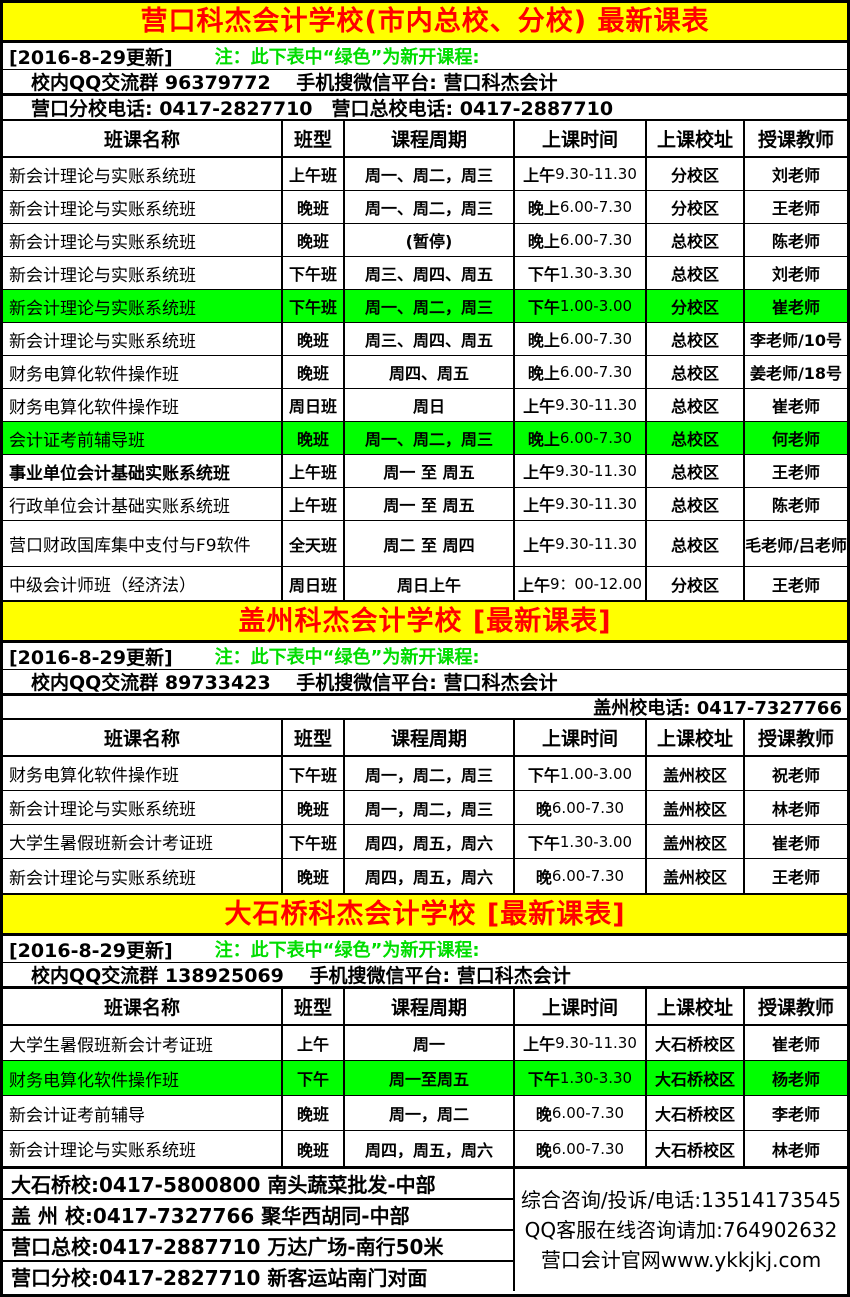 This screenshot has height=1297, width=850. I want to click on update-row: [2016-8-29更新] 注：此下表中“绿色”为新开课程:, so click(425, 949).